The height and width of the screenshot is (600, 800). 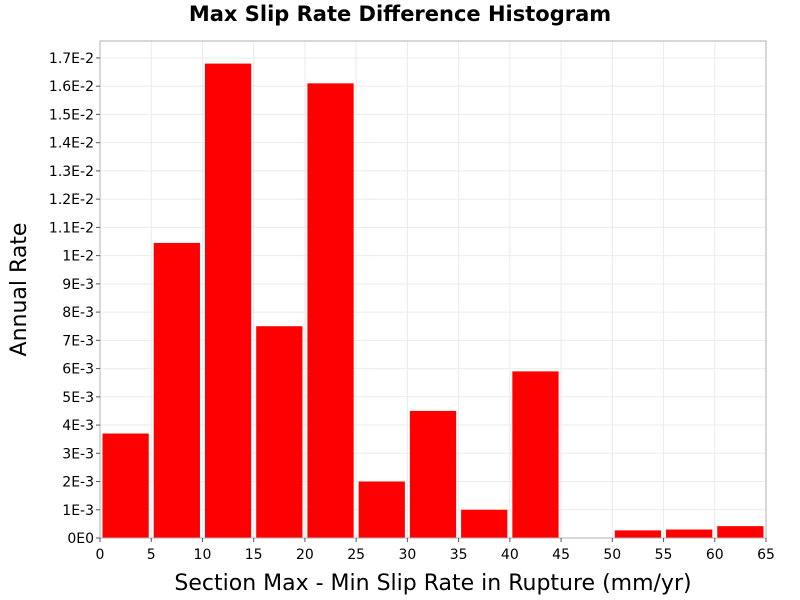 I want to click on y-tick-label: 1.2E-2, so click(x=71, y=200).